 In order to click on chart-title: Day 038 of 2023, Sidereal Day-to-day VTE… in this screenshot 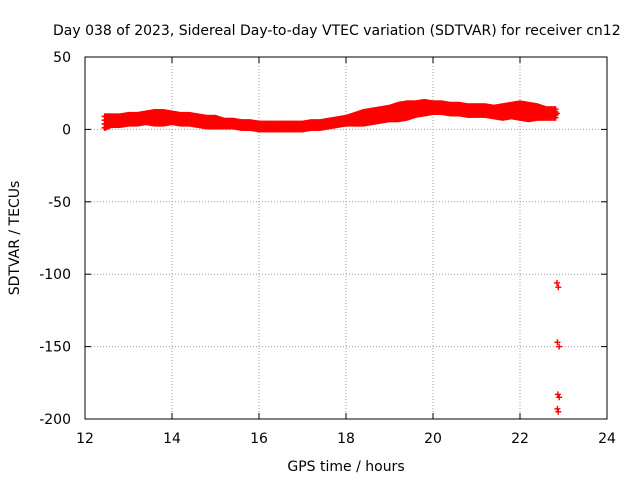, I will do `click(337, 31)`.